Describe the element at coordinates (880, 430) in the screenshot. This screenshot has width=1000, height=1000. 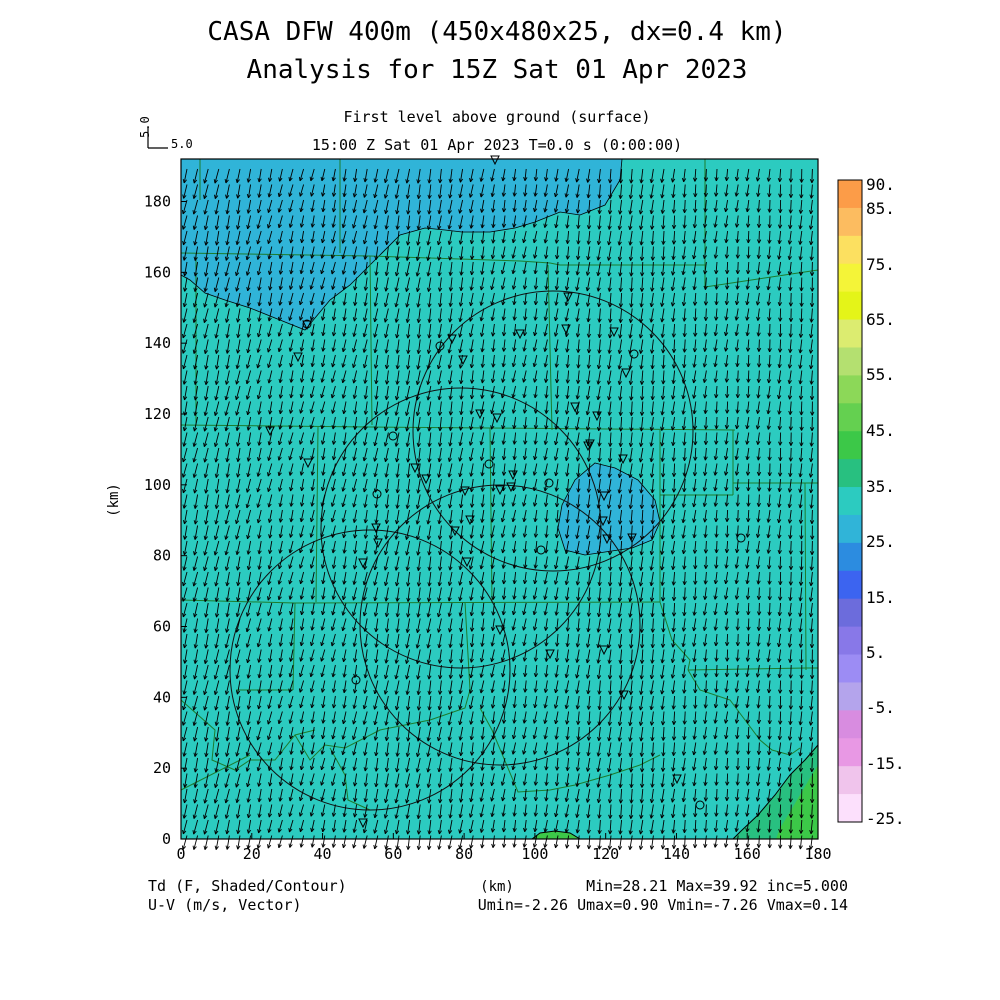
I see `colorbar-label: 45.` at that location.